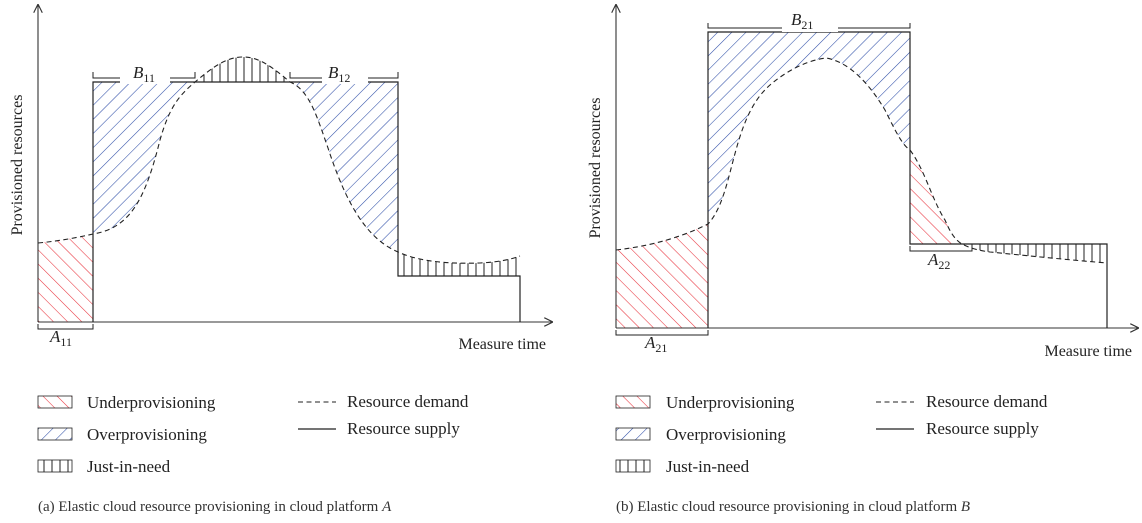 The image size is (1142, 523). What do you see at coordinates (633, 402) in the screenshot?
I see `legend-swatch-under-b` at bounding box center [633, 402].